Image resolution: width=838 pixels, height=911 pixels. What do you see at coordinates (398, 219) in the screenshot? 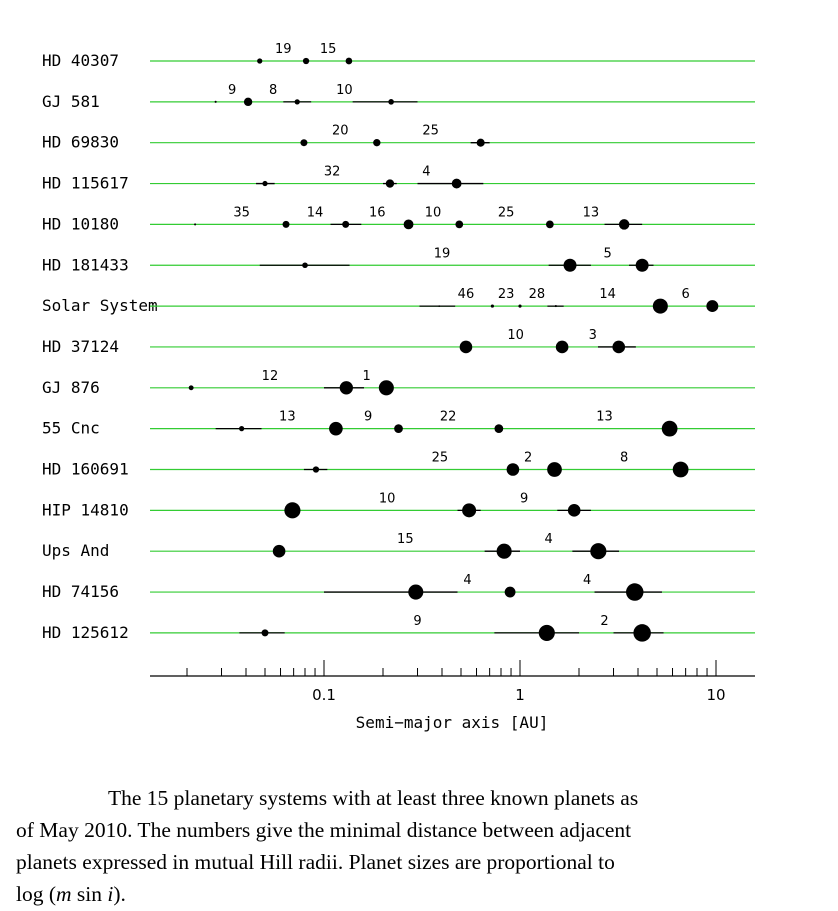
I see `system-row: HD 10180 35 14 16 10 25 13` at bounding box center [398, 219].